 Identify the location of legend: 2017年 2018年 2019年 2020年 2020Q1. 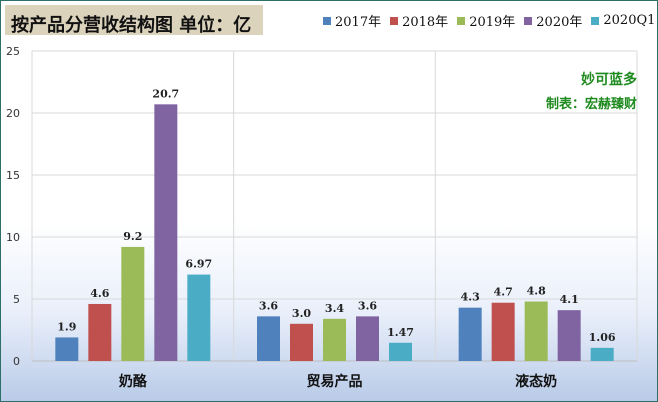
(489, 20).